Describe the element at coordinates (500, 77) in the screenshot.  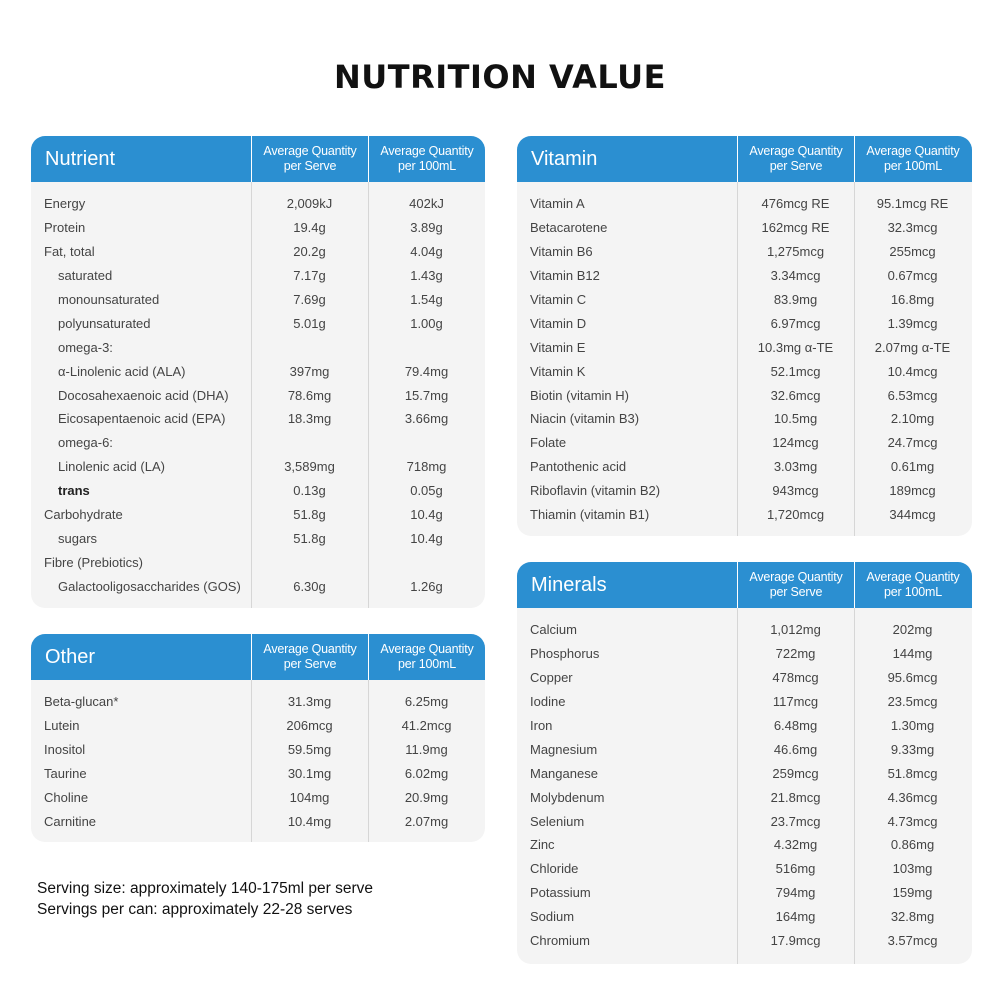
I see `page-title: NUTRITION VALUE` at that location.